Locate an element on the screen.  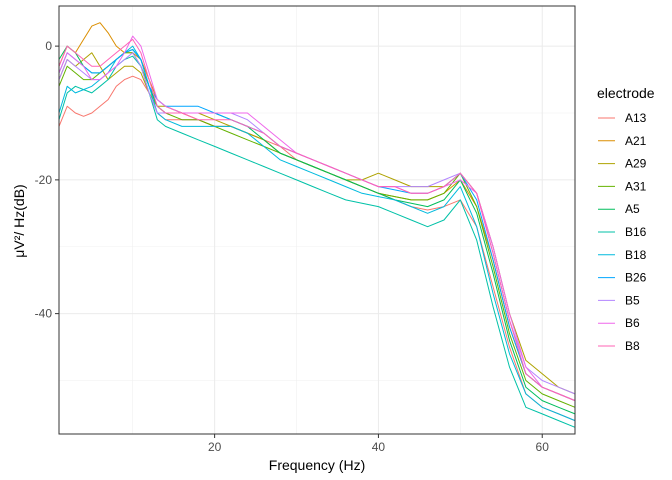
legend-item-b16: B16 is located at coordinates (622, 232).